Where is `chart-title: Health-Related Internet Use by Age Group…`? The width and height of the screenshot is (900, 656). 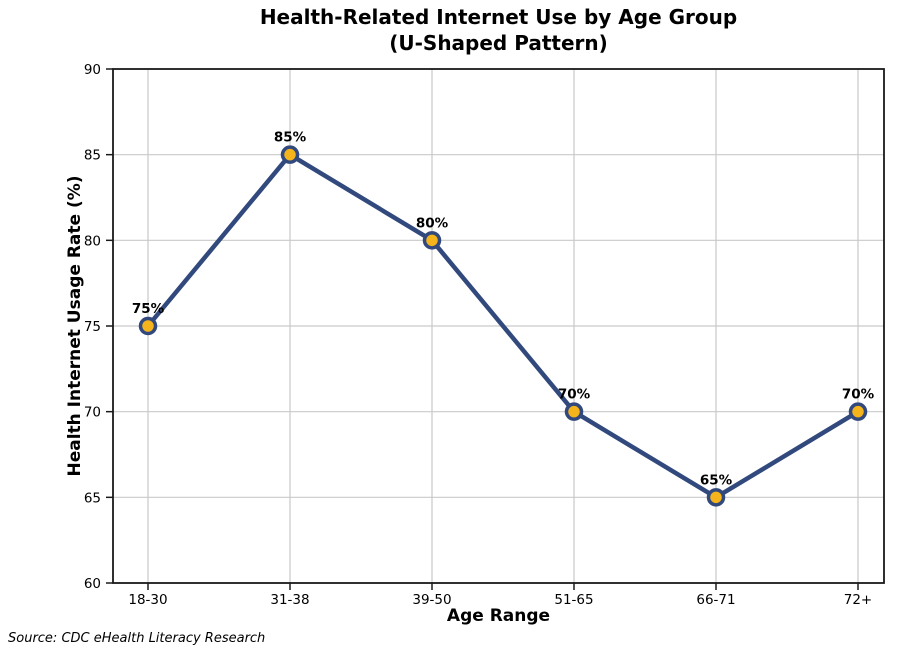 chart-title: Health-Related Internet Use by Age Group… is located at coordinates (498, 30).